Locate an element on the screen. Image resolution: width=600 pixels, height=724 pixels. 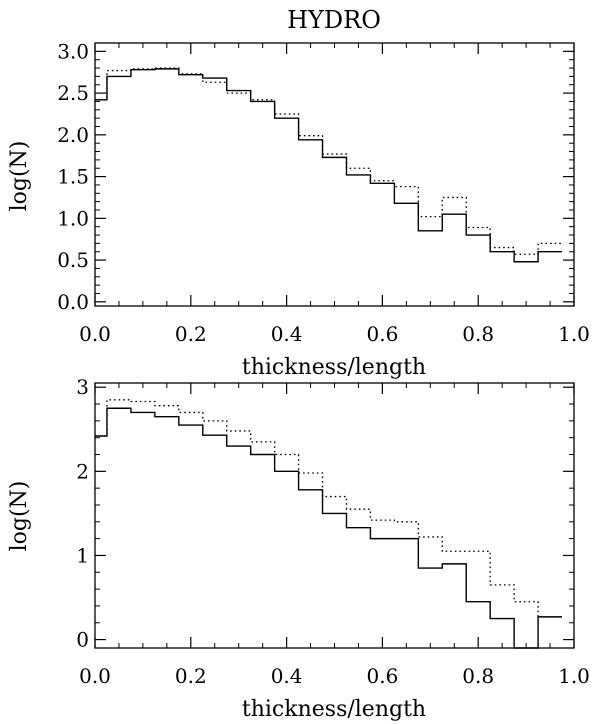
y-tick-labels: 0.0 0.5 1.0 1.5 2.0 2.5 3.0 is located at coordinates (73, 176).